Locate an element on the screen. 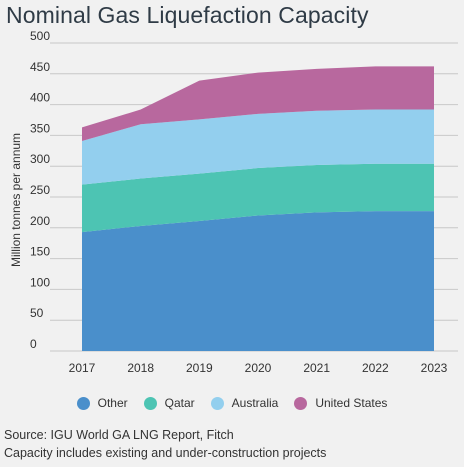 This screenshot has width=464, height=467. y-tick-label: 450 is located at coordinates (40, 67).